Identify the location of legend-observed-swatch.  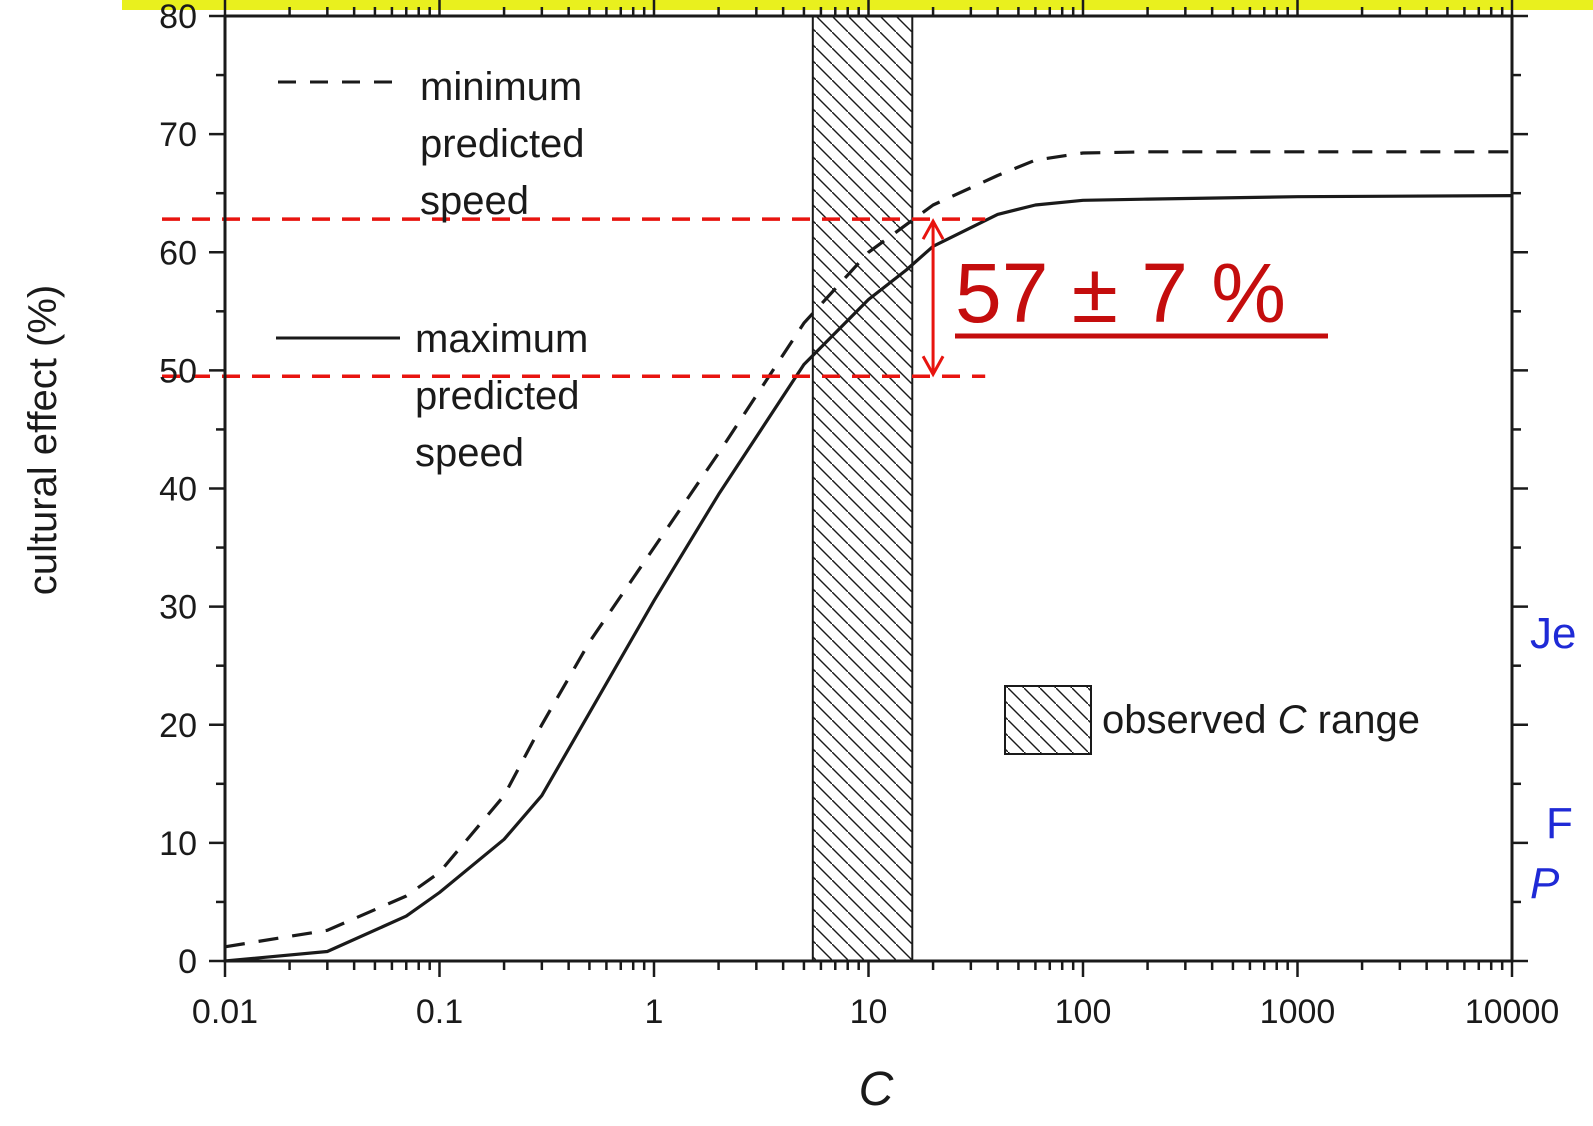
(1048, 720).